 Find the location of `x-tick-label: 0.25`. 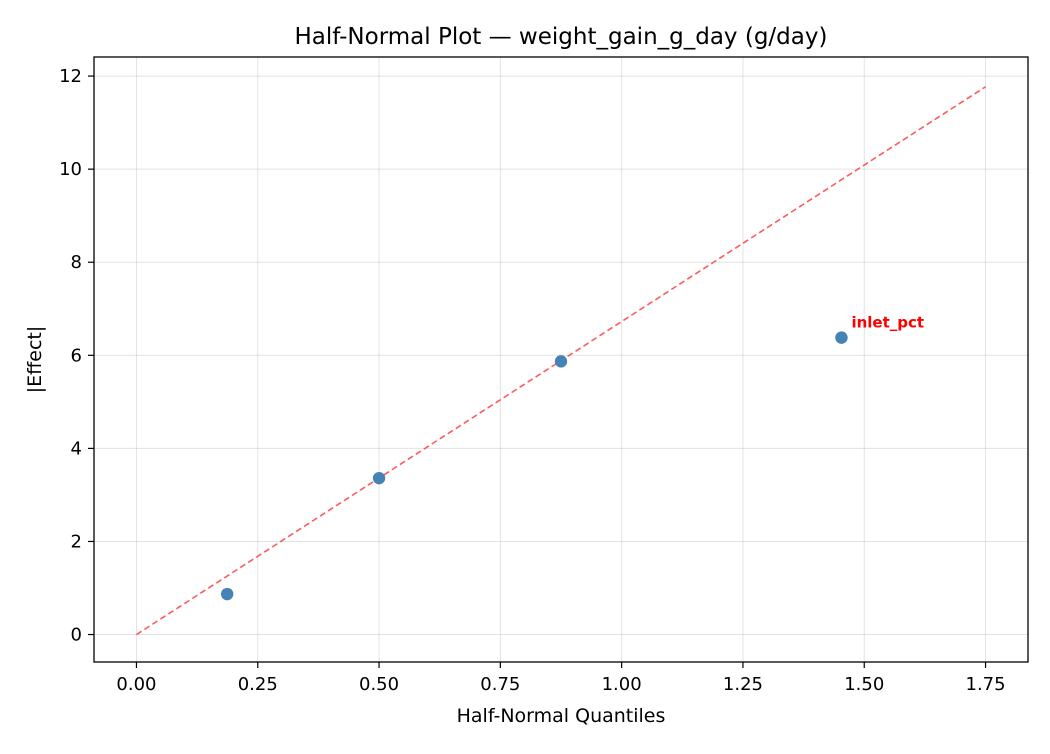

x-tick-label: 0.25 is located at coordinates (258, 684).